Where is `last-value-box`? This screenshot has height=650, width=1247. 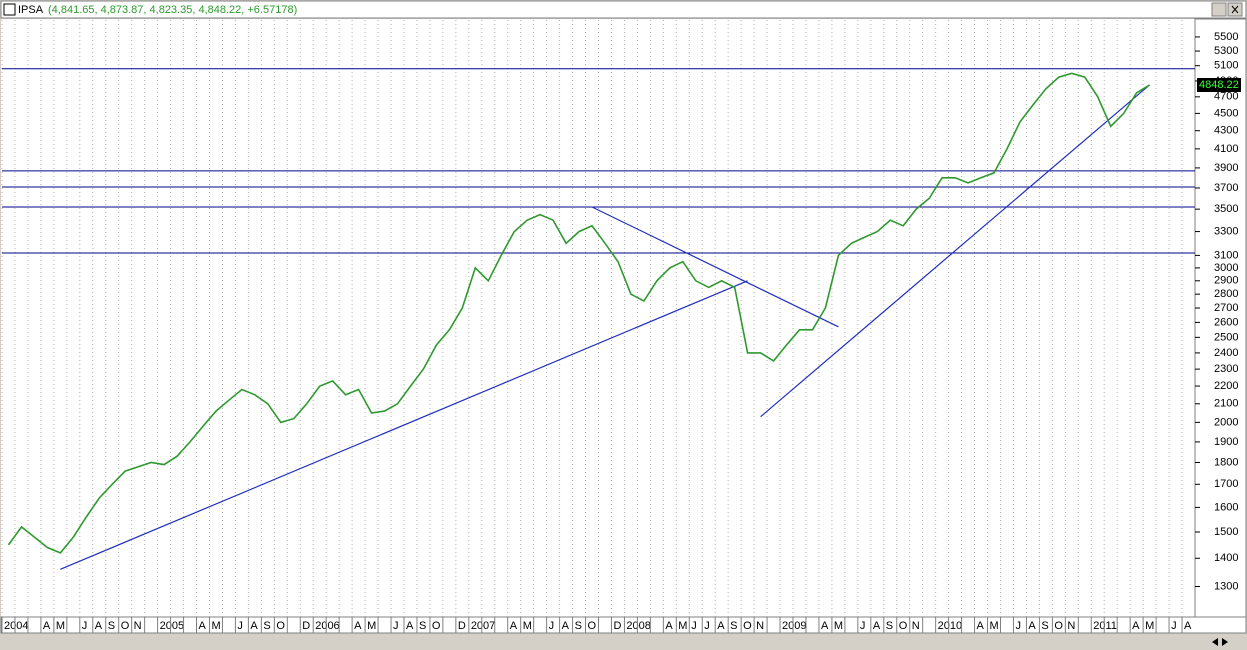
last-value-box is located at coordinates (1219, 84).